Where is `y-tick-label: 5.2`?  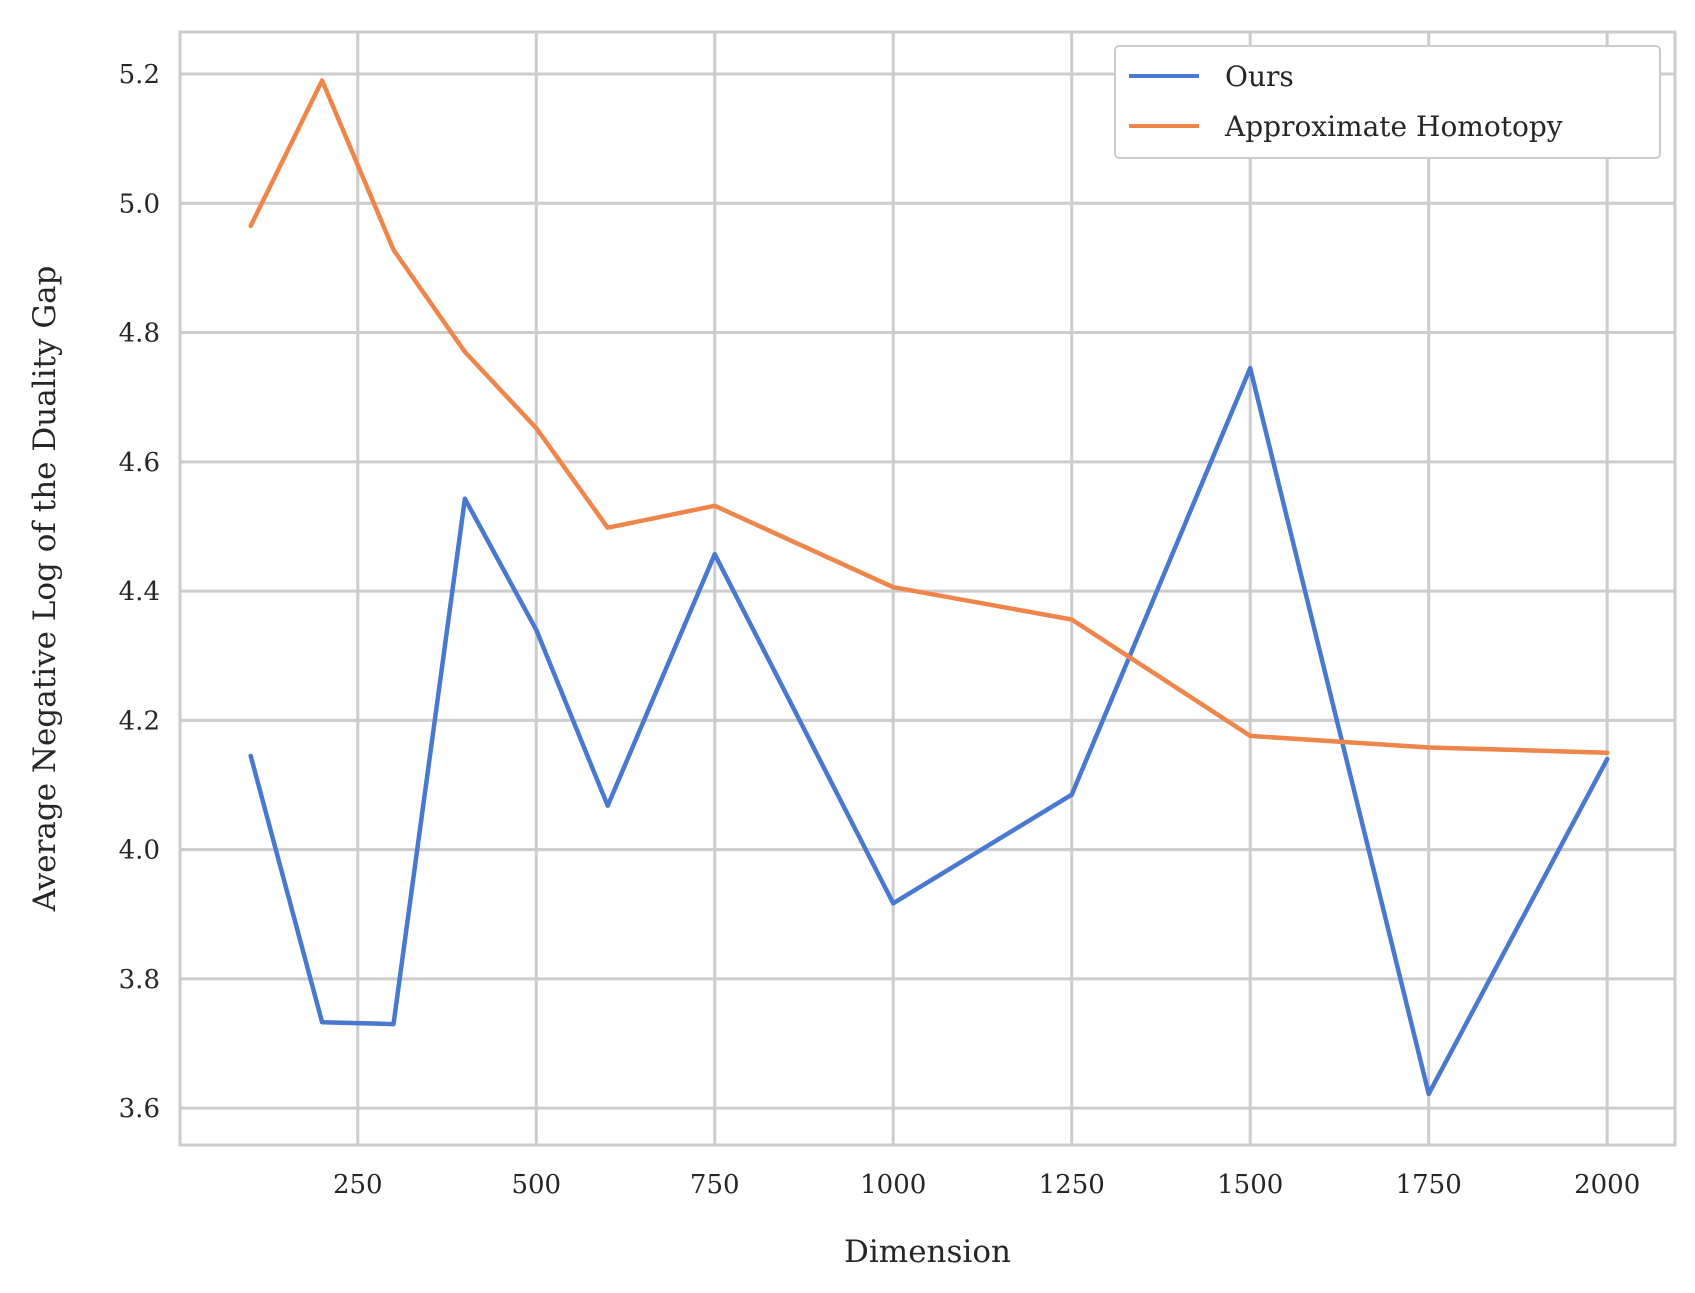
y-tick-label: 5.2 is located at coordinates (139, 75).